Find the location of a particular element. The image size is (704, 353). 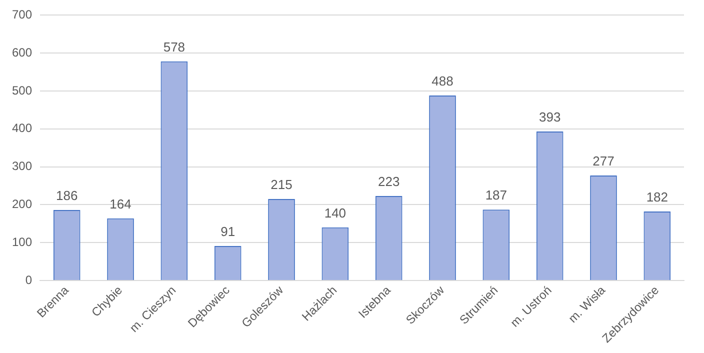

data-label: 393 is located at coordinates (549, 117).